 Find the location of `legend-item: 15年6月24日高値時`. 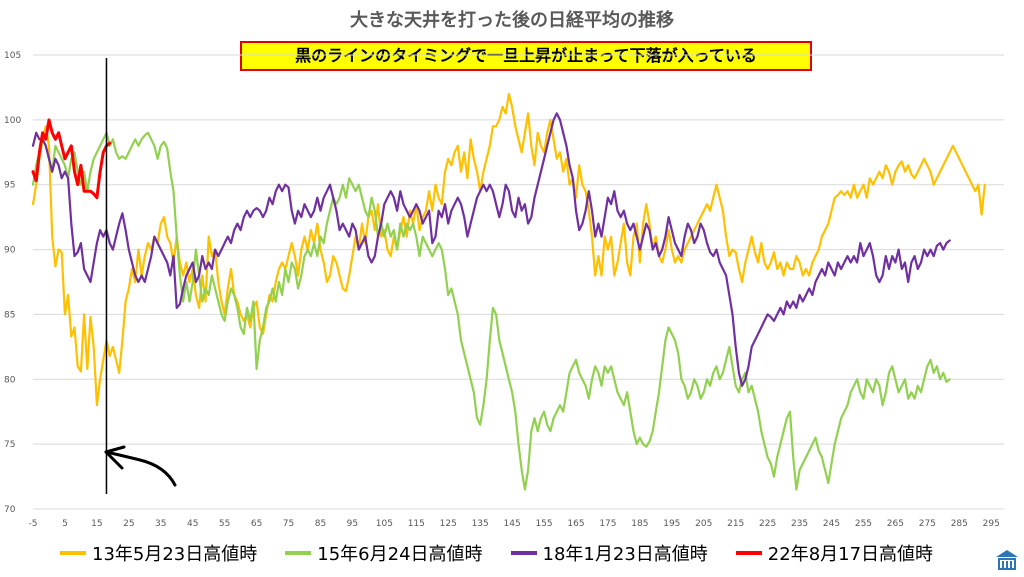

legend-item: 15年6月24日高値時 is located at coordinates (384, 553).